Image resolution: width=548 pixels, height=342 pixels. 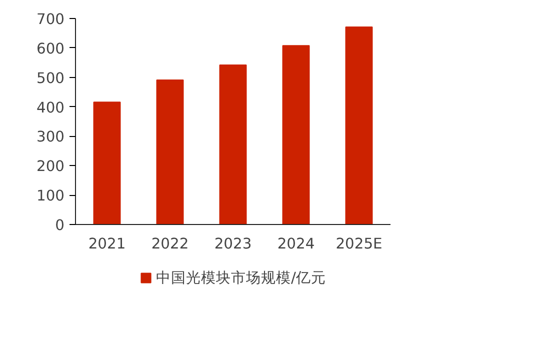 What do you see at coordinates (50, 49) in the screenshot?
I see `y-tick-label: 600` at bounding box center [50, 49].